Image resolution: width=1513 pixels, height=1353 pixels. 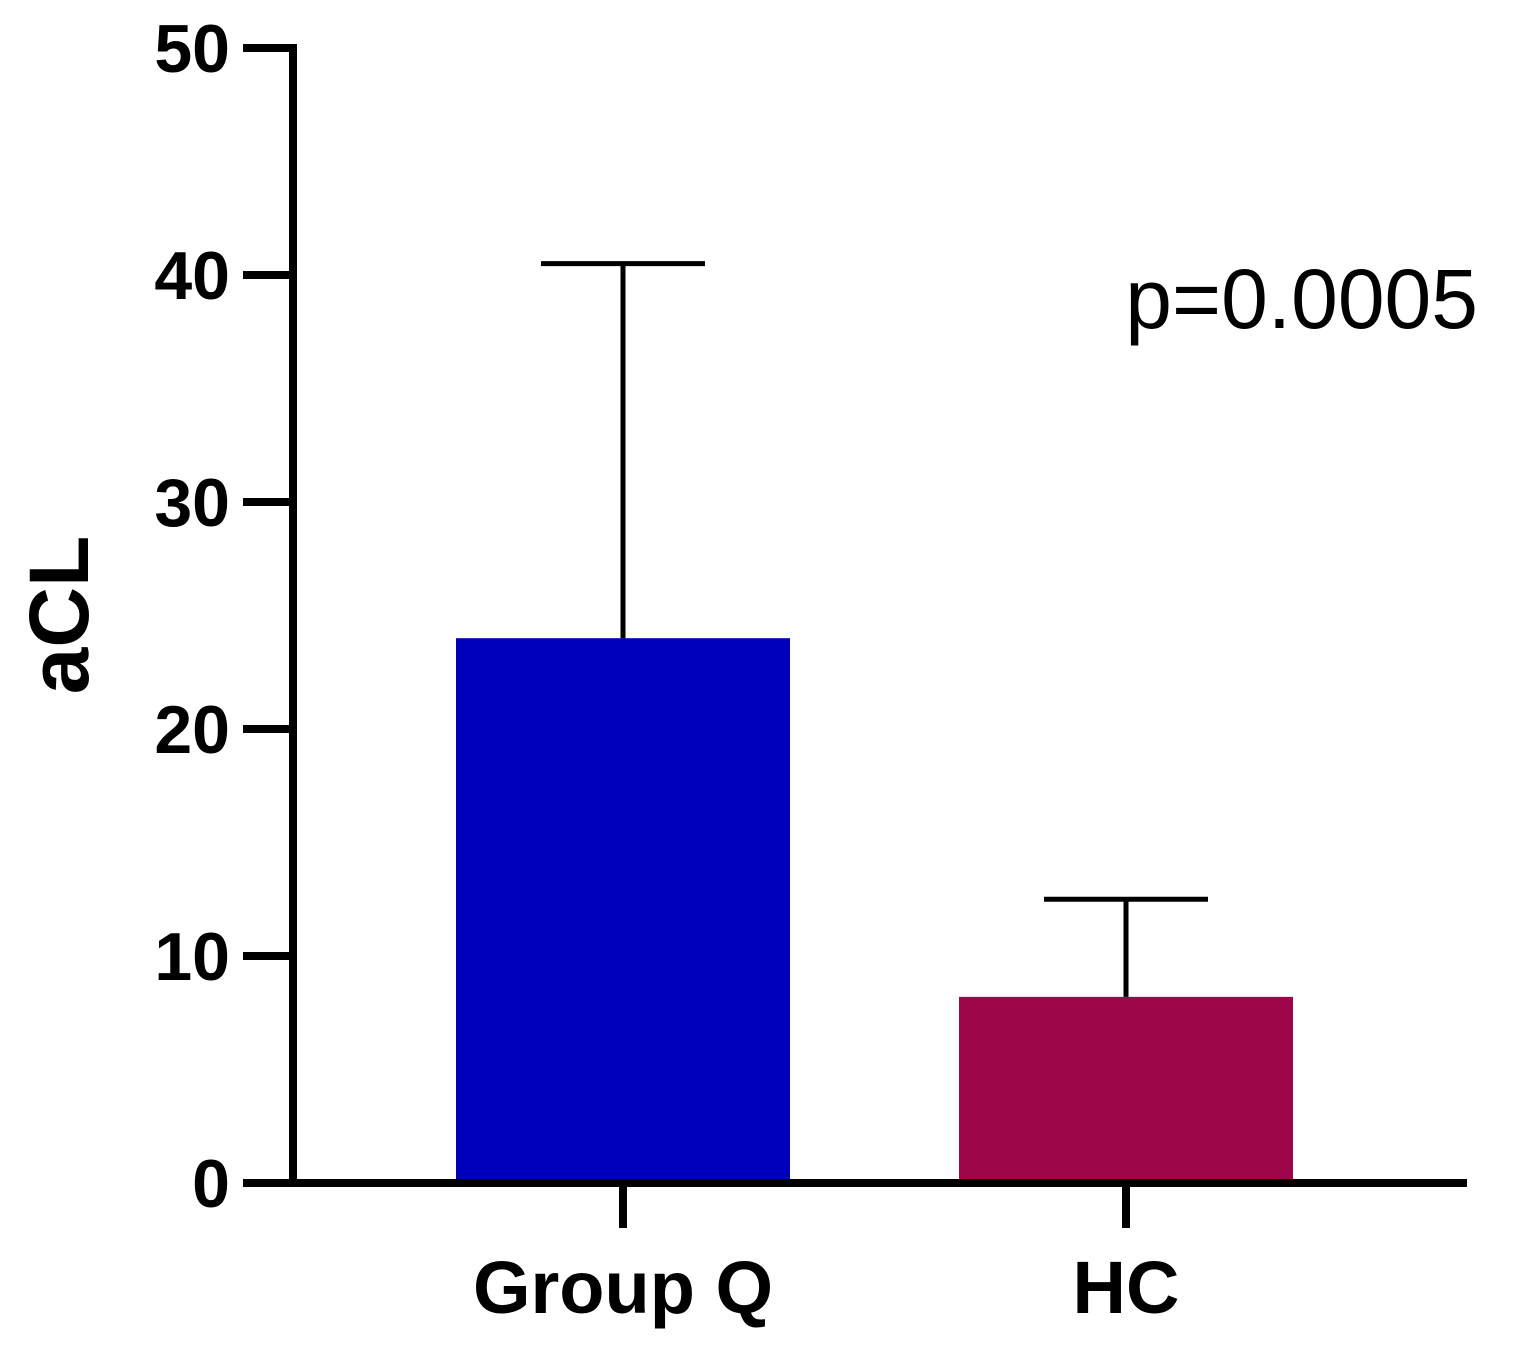 What do you see at coordinates (192, 276) in the screenshot?
I see `y-tick-label: 40` at bounding box center [192, 276].